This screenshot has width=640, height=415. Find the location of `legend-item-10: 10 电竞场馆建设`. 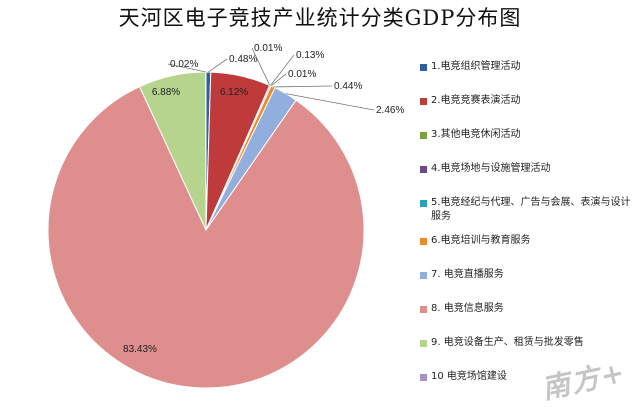

legend-item-10: 10 电竞场馆建设 is located at coordinates (527, 377).